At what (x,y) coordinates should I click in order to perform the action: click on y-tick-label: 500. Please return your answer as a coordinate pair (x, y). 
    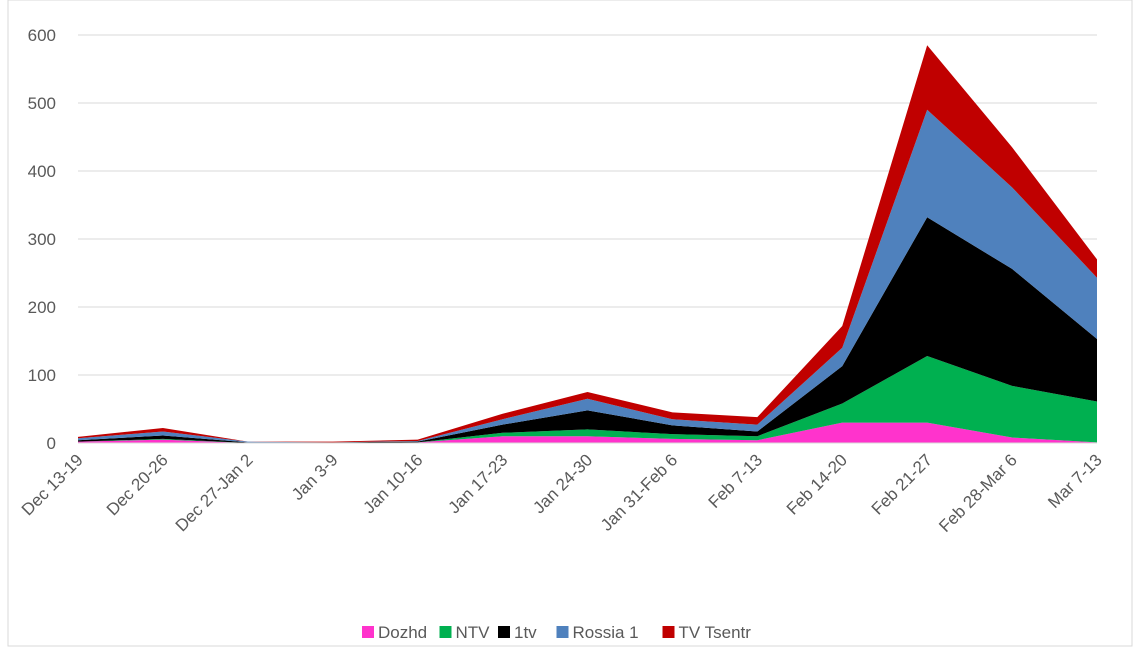
    Looking at the image, I should click on (42, 103).